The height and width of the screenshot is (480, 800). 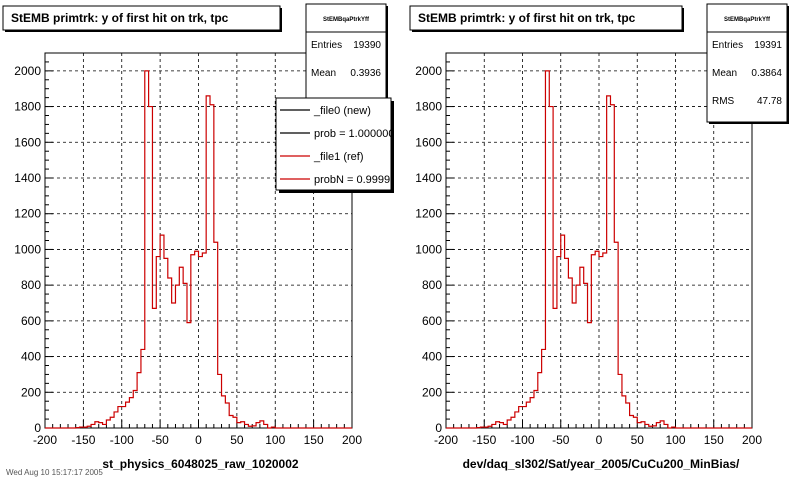 I want to click on legend-label: _file1 (ref), so click(x=338, y=157).